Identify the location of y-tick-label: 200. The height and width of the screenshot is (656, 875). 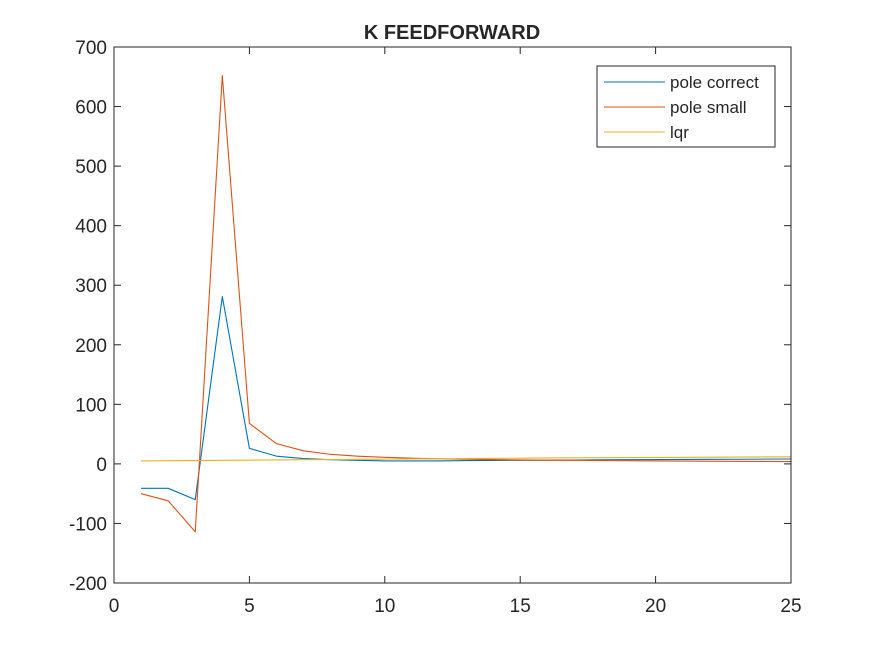
(91, 346).